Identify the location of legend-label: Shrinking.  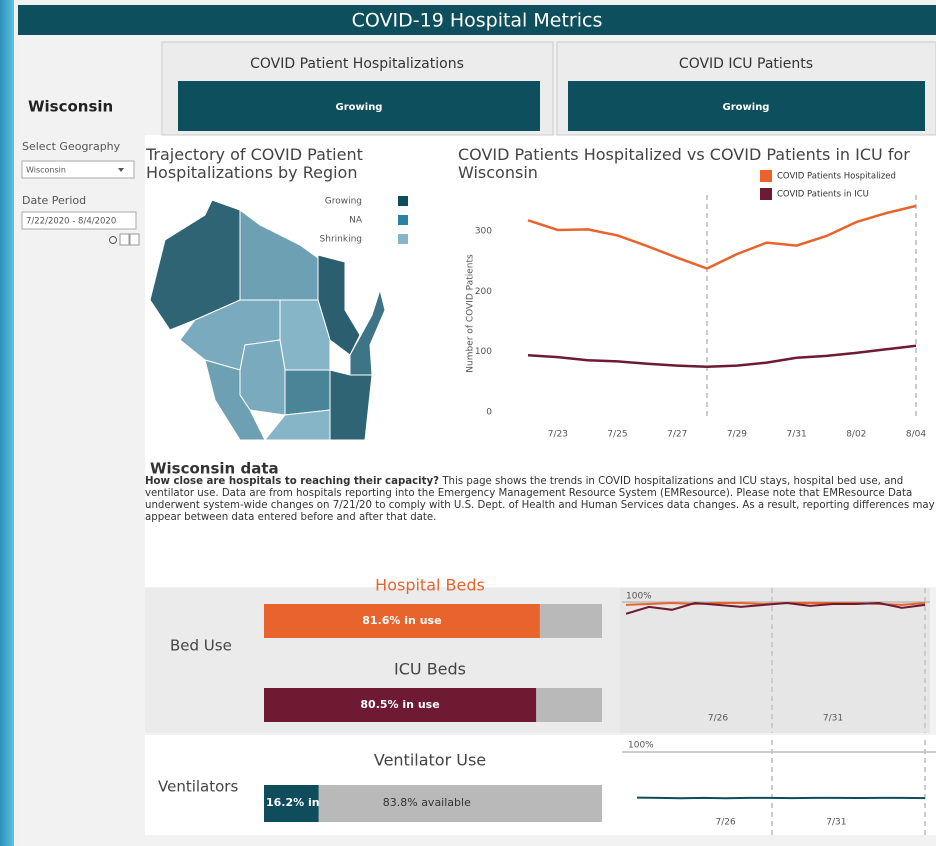
(341, 240).